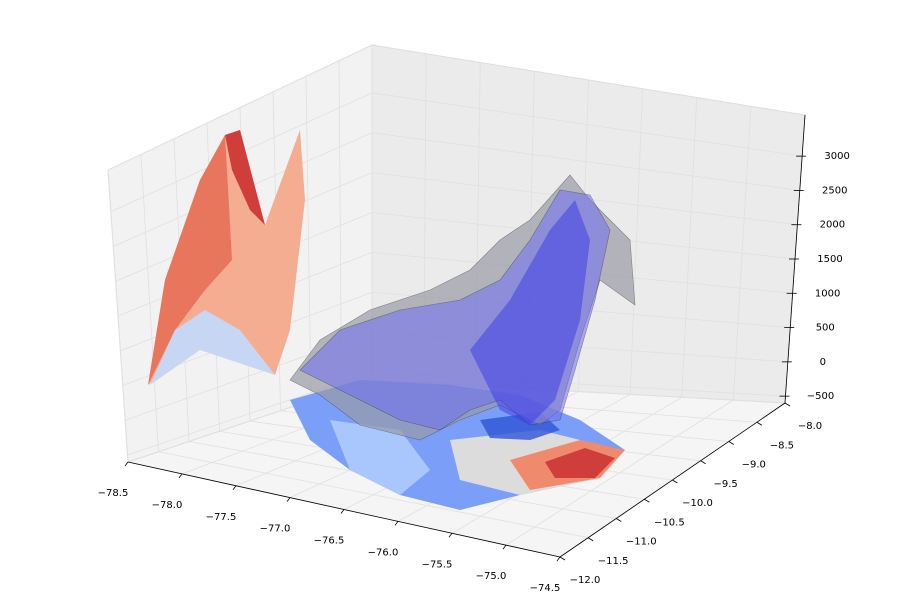 The width and height of the screenshot is (900, 600). Describe the element at coordinates (613, 561) in the screenshot. I see `y-tick-label: −11.5` at that location.